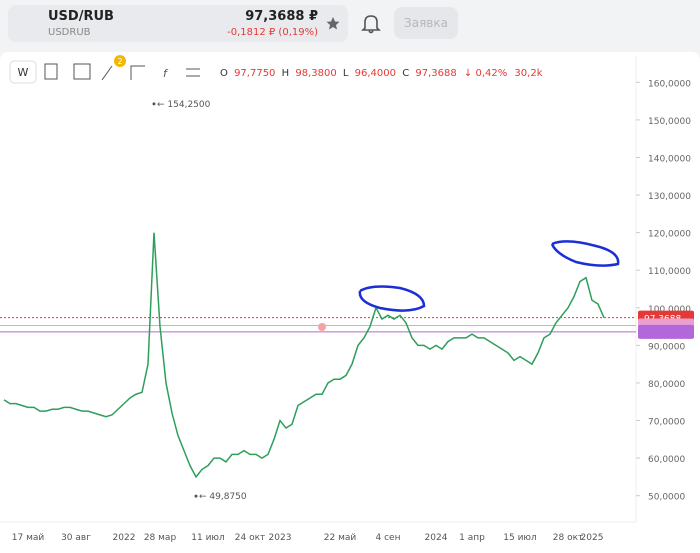  I want to click on annotation: ← 49,8750, so click(223, 497).